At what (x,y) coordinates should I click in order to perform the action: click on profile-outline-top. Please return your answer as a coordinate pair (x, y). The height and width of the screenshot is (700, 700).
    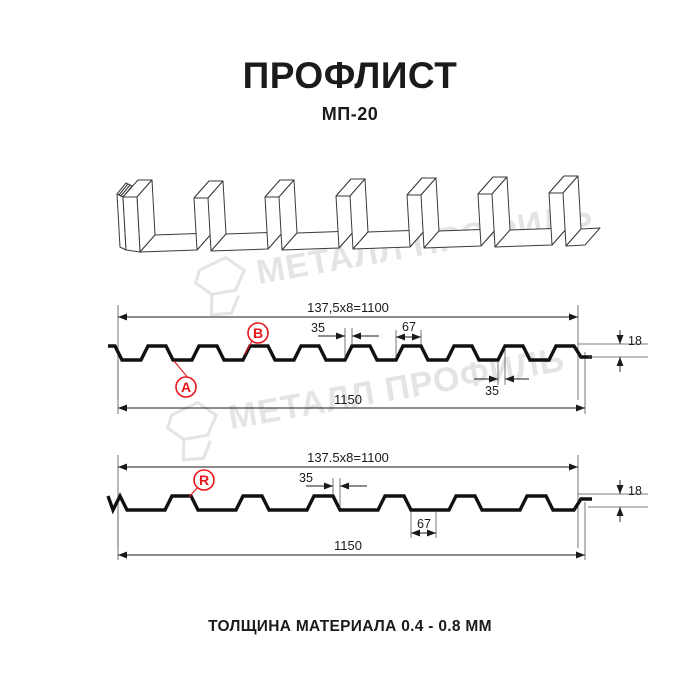
    Looking at the image, I should click on (350, 353).